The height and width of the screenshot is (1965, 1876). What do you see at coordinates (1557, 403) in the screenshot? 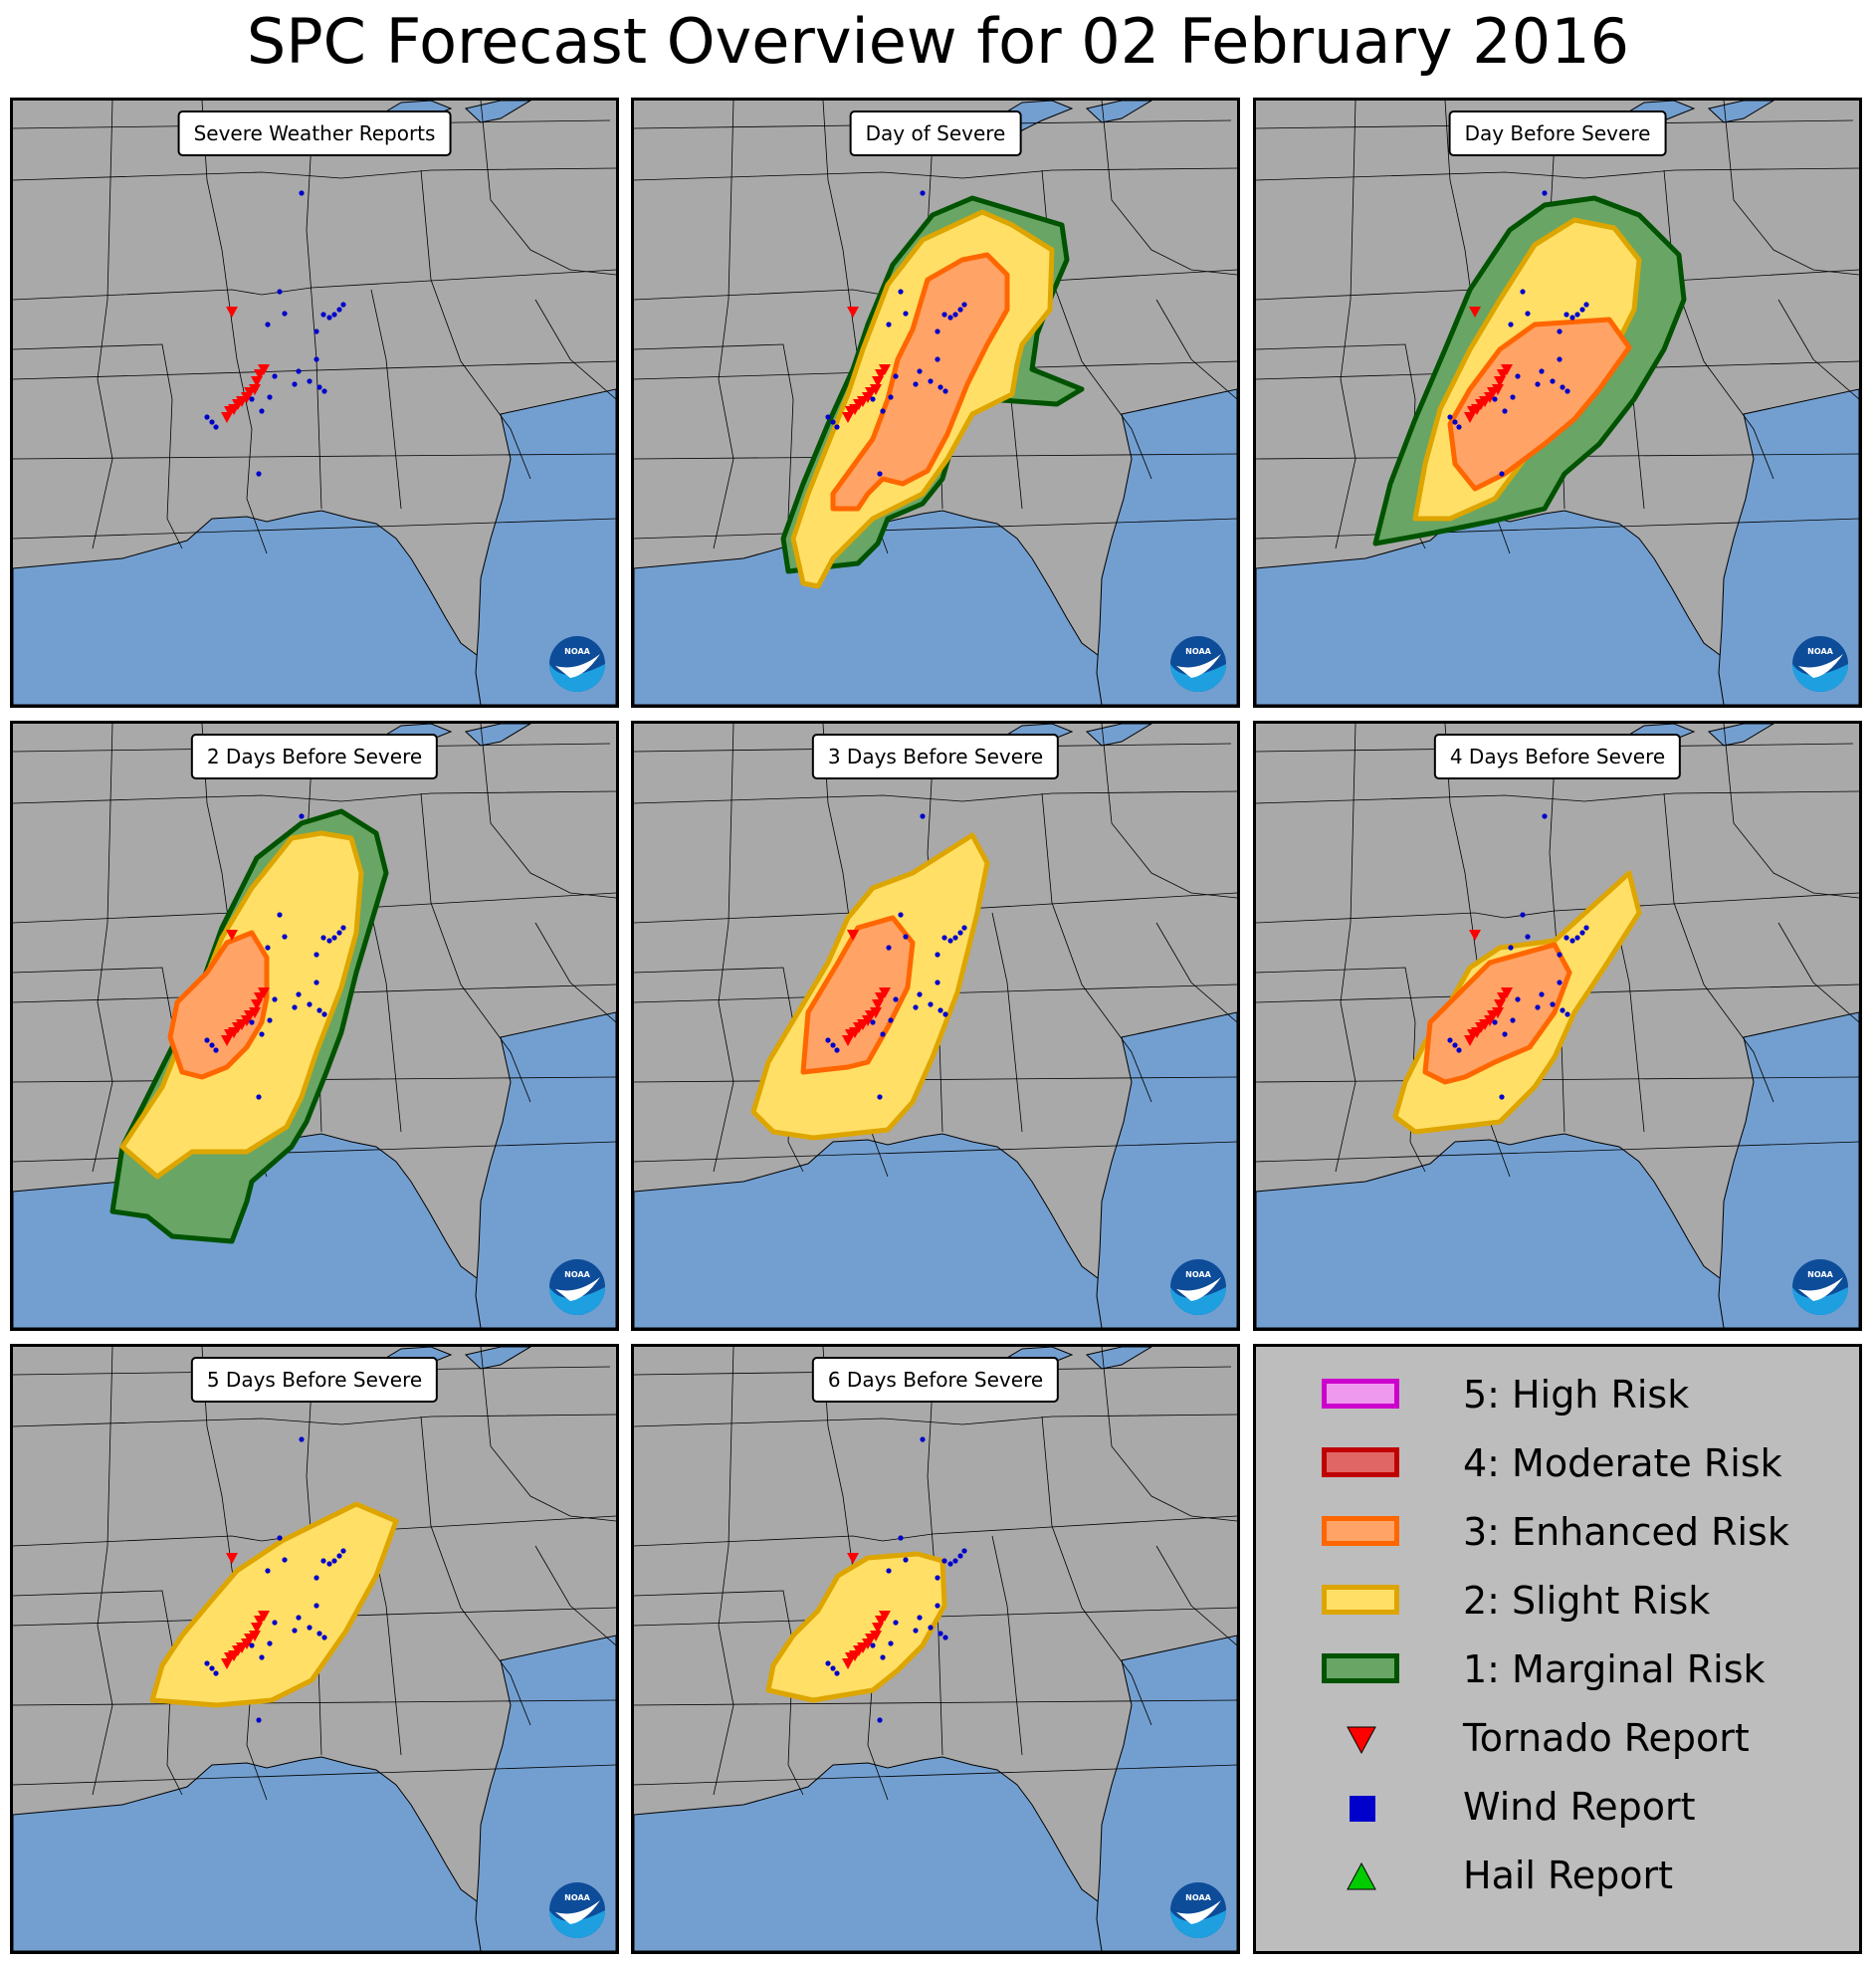
I see `map-panel-day-before: NOAA Day Before Severe` at bounding box center [1557, 403].